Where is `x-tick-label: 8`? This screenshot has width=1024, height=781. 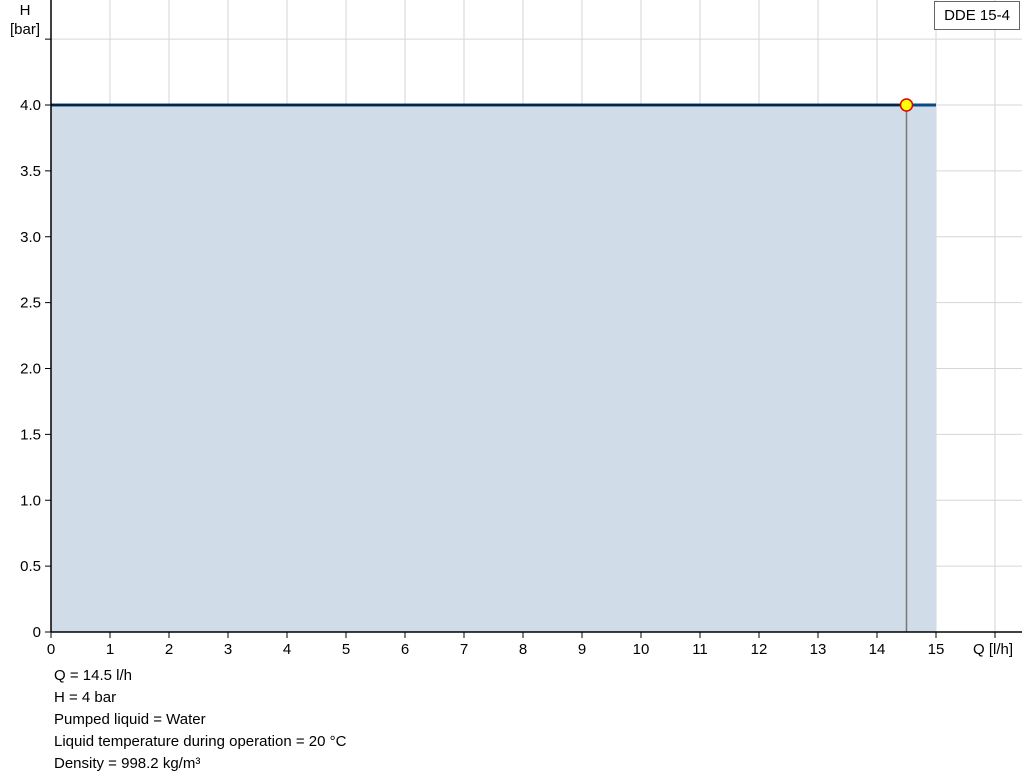
x-tick-label: 8 is located at coordinates (523, 649).